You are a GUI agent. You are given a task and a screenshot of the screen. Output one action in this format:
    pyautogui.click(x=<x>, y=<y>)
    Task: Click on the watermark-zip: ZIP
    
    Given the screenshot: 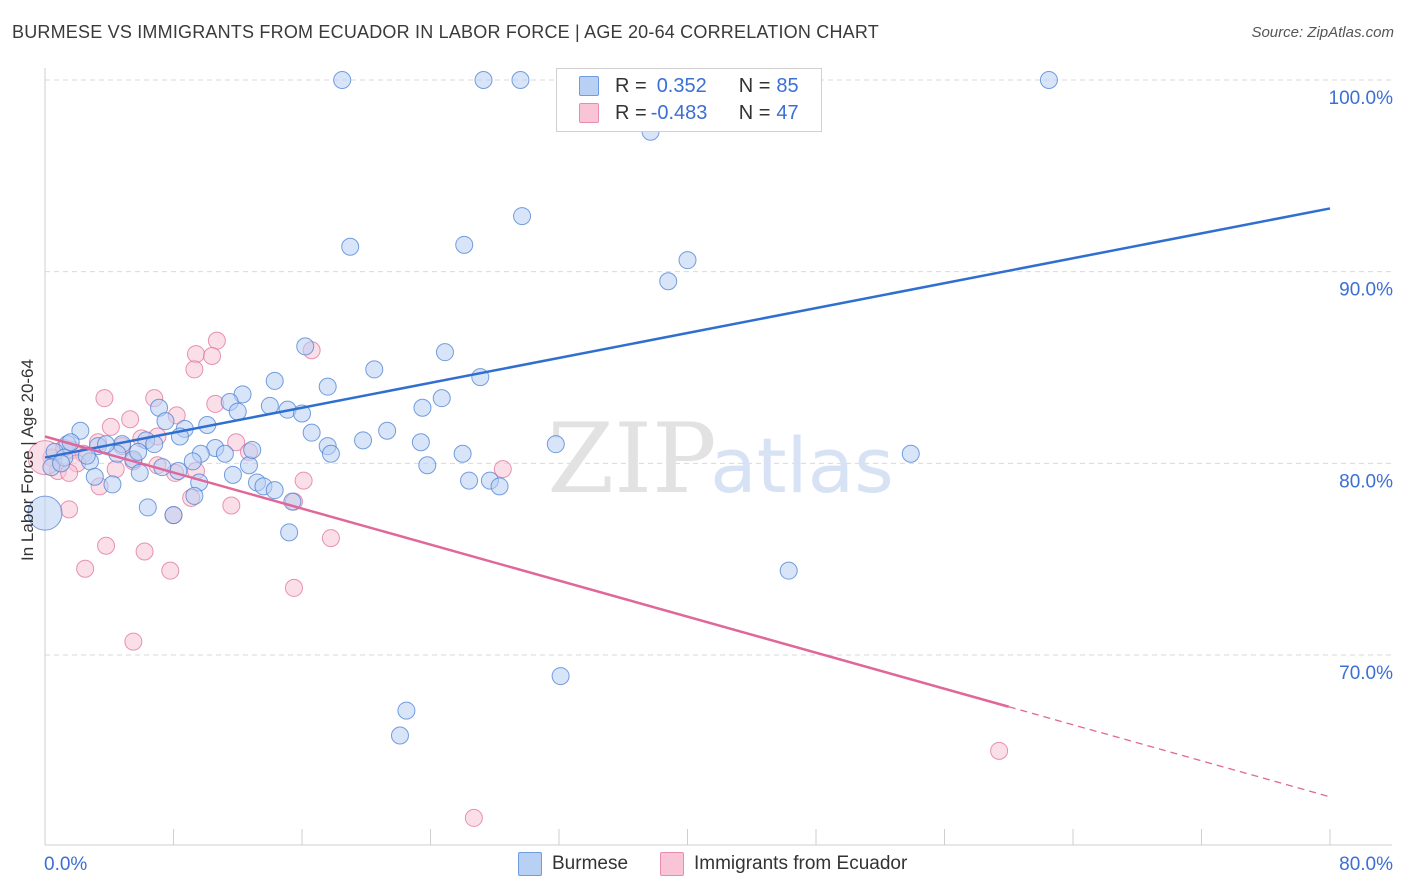 What is the action you would take?
    pyautogui.click(x=631, y=459)
    